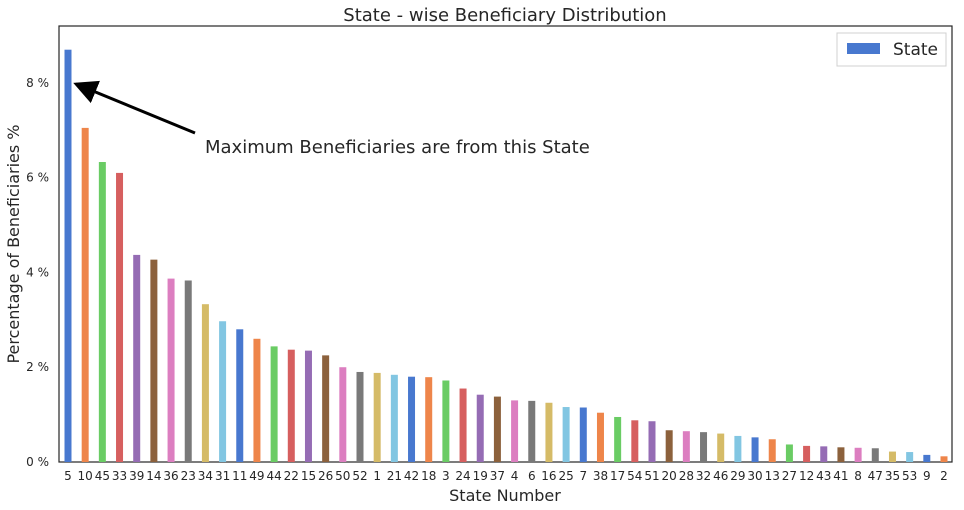  Describe the element at coordinates (68, 476) in the screenshot. I see `x-tick-label: 5` at that location.